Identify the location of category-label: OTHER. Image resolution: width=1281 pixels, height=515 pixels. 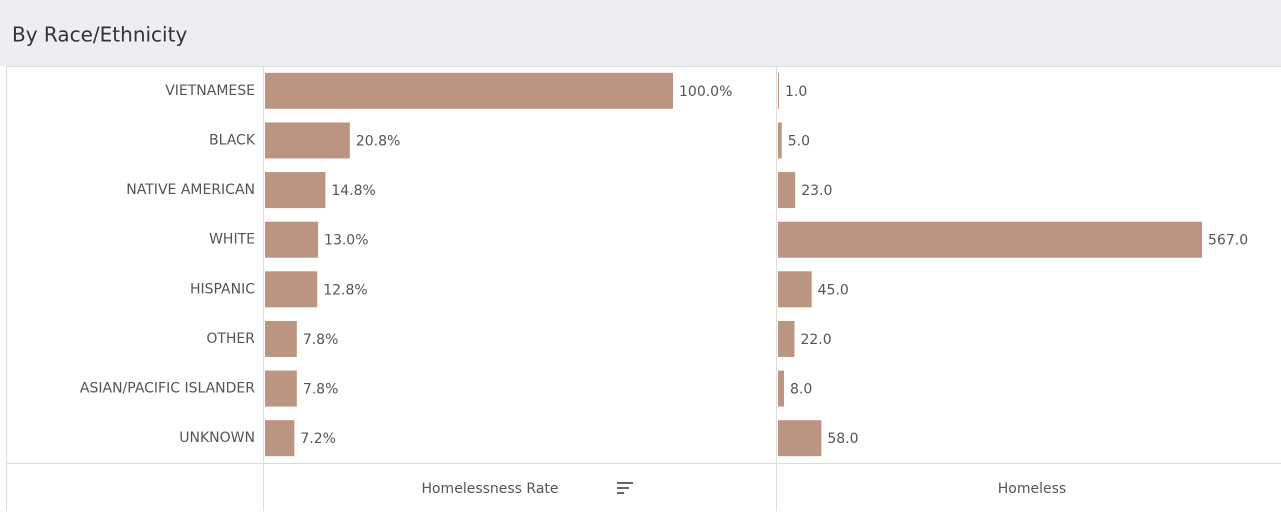
(230, 339).